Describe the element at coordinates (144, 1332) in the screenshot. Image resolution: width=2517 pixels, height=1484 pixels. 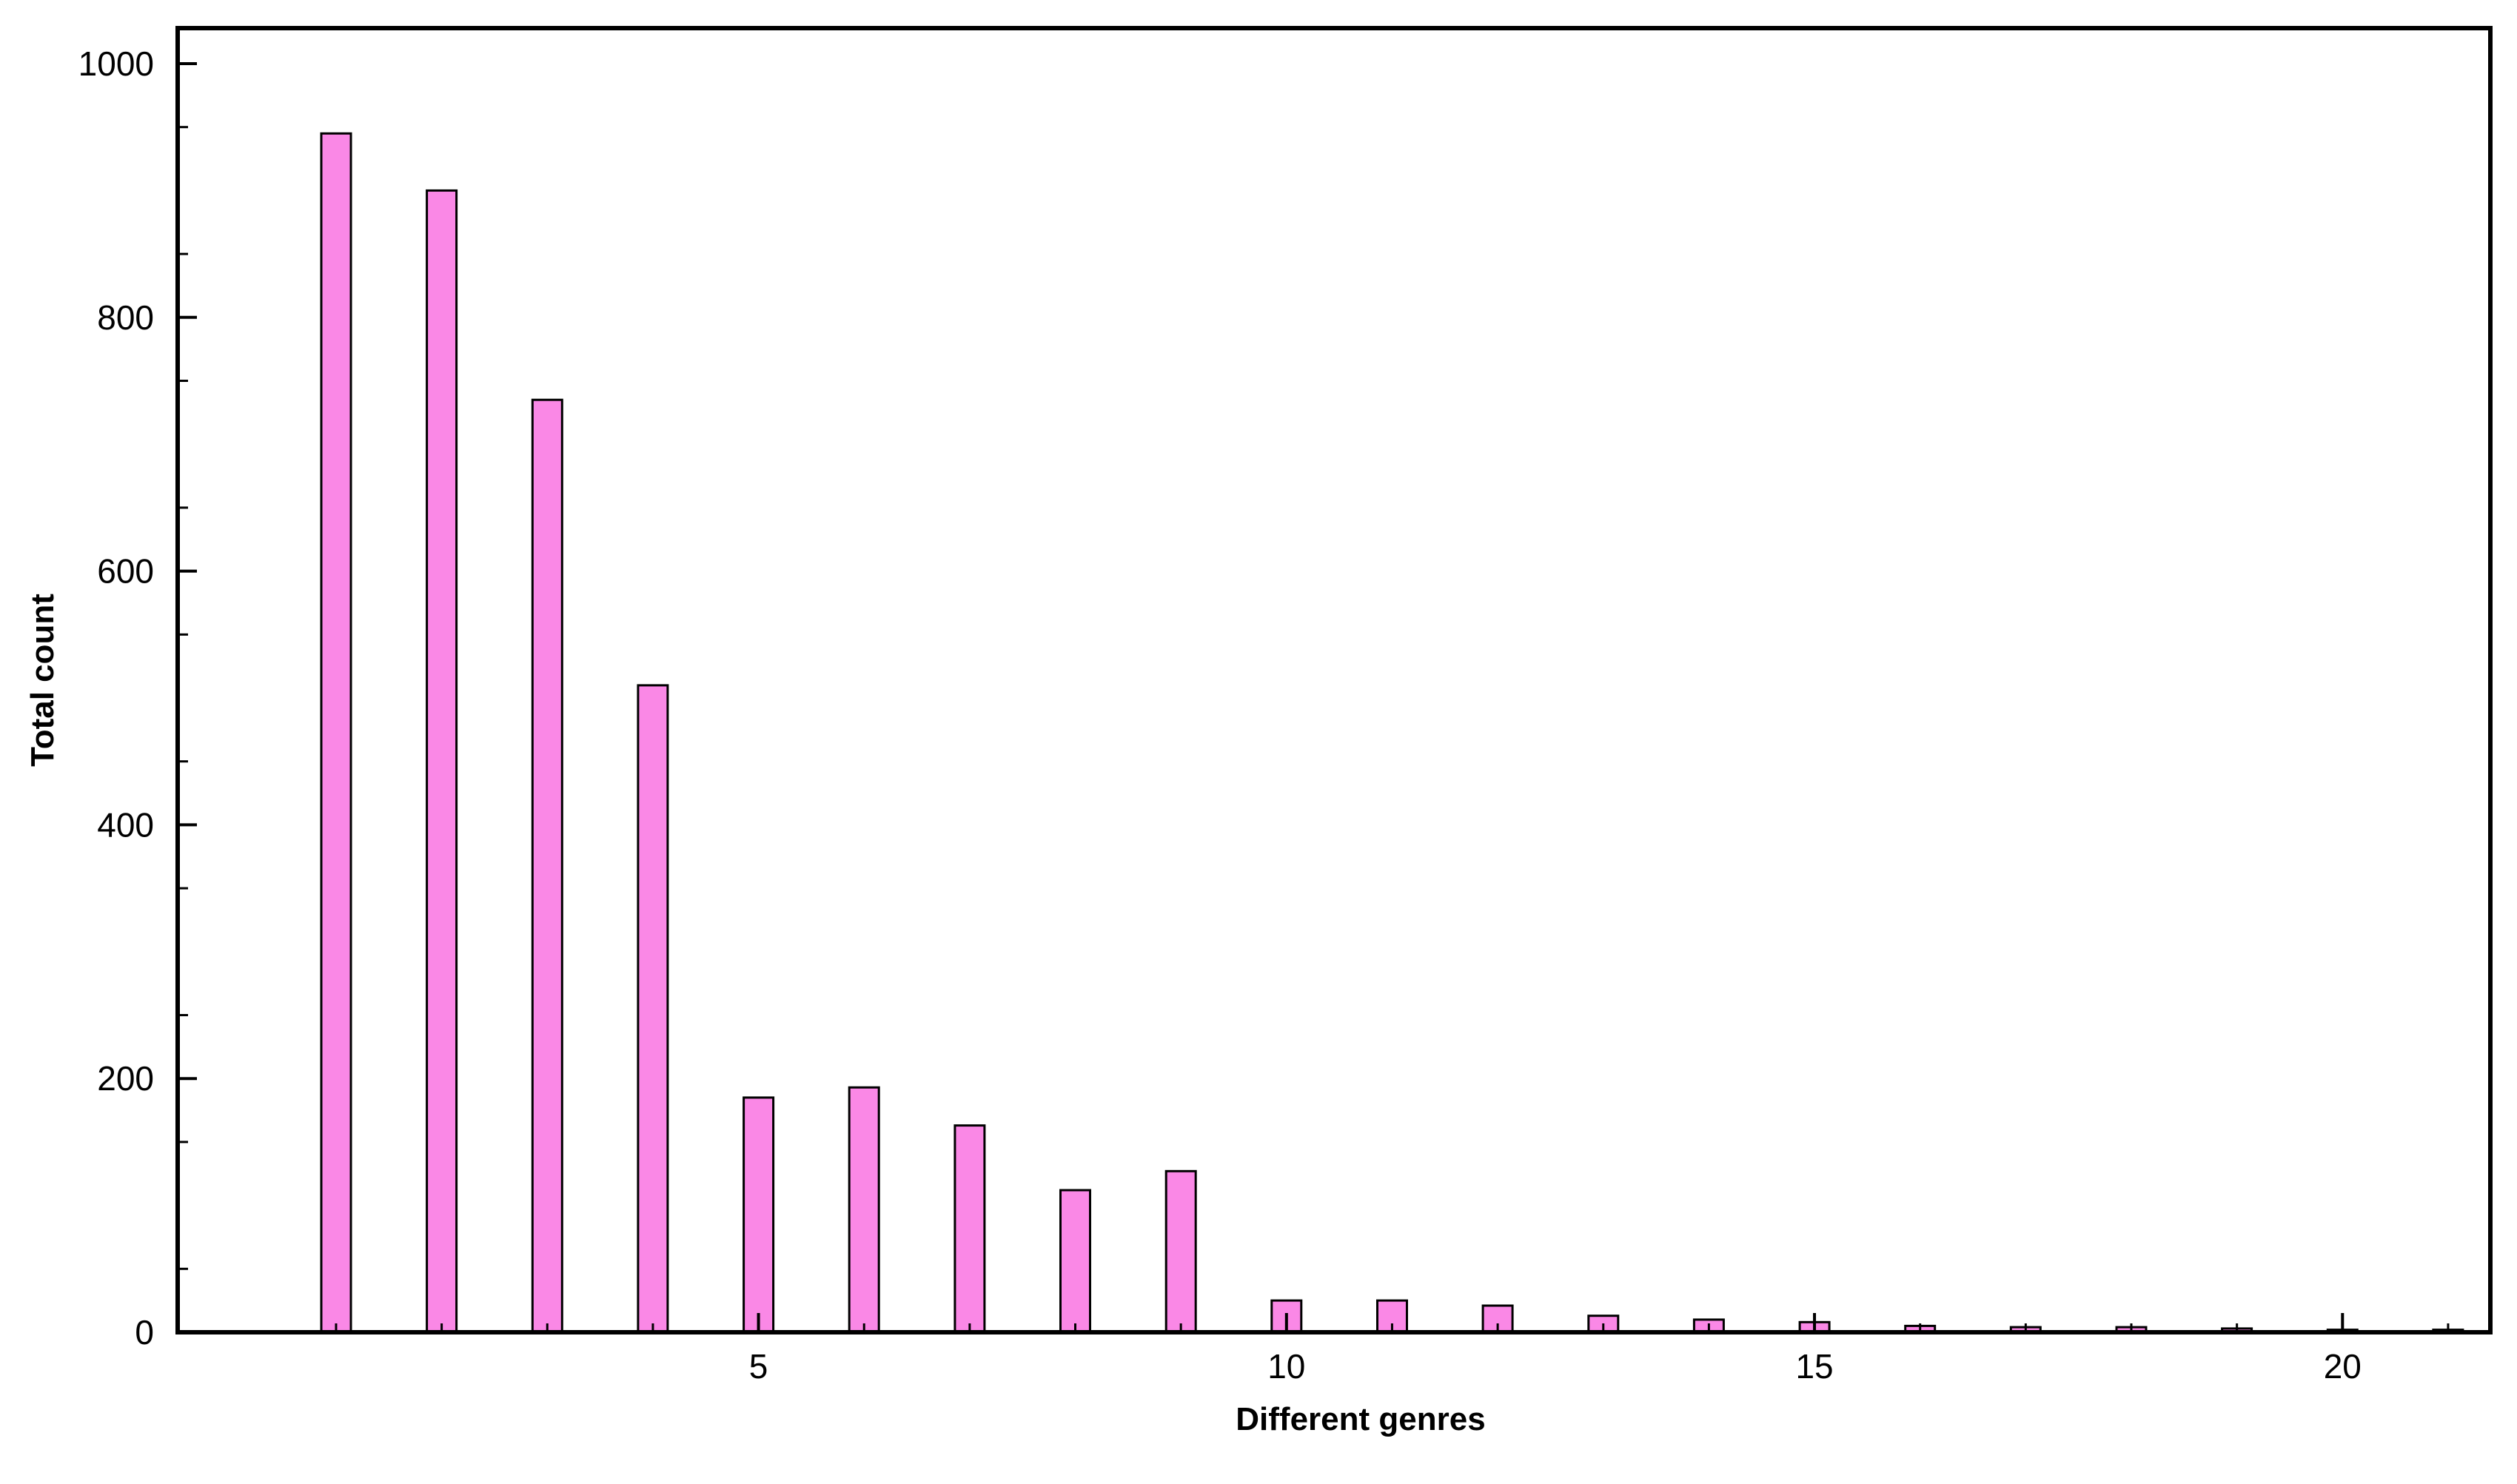
I see `y-tick-label: 0` at that location.